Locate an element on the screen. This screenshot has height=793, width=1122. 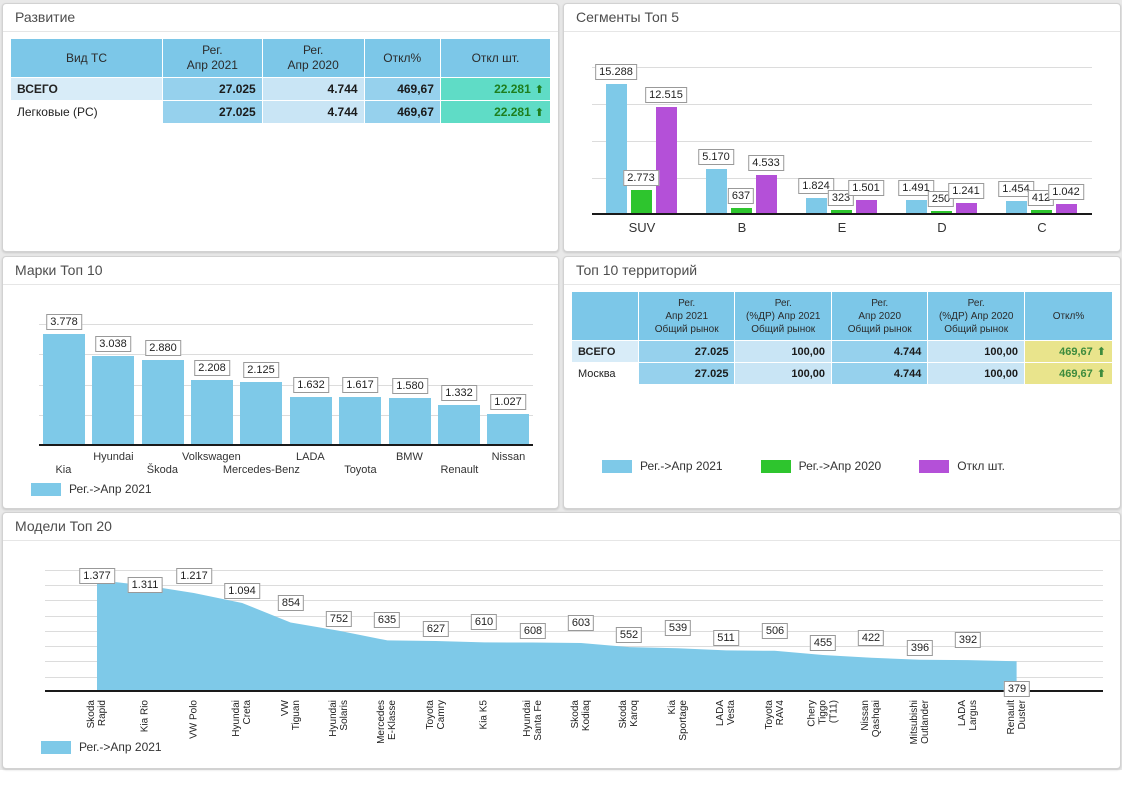
point-value-label: 1.094 is located at coordinates (242, 591).